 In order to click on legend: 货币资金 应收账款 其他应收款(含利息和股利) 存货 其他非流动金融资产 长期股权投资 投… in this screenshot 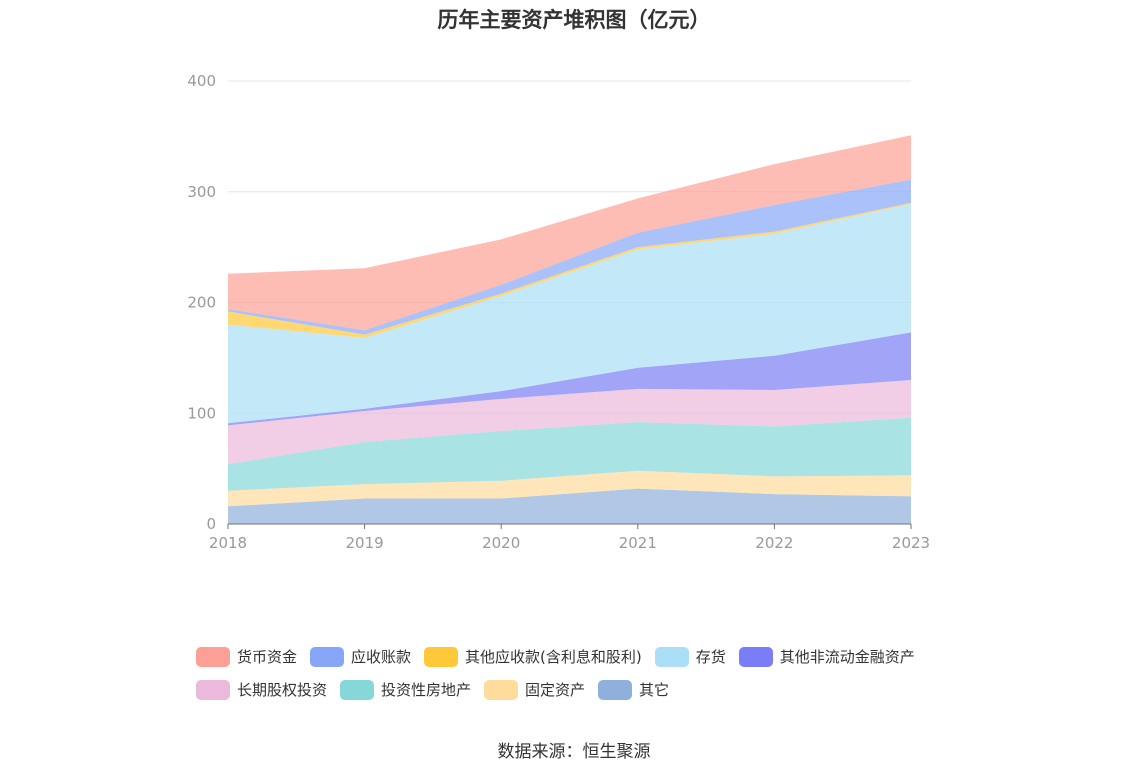, I will do `click(596, 673)`.